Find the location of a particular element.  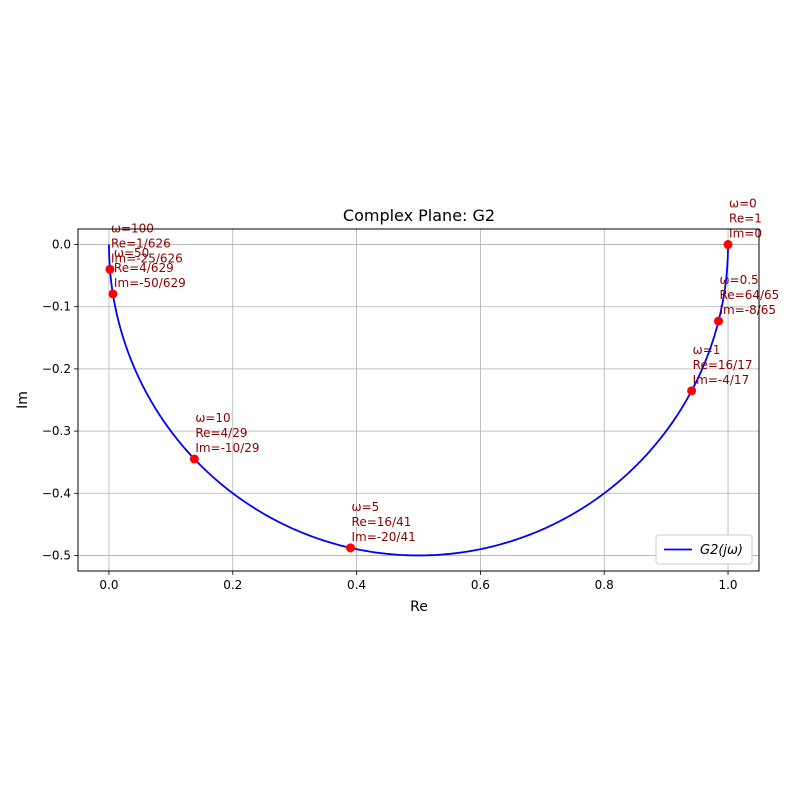

annotation-omega-0.5: Im=-8/65 is located at coordinates (748, 310).